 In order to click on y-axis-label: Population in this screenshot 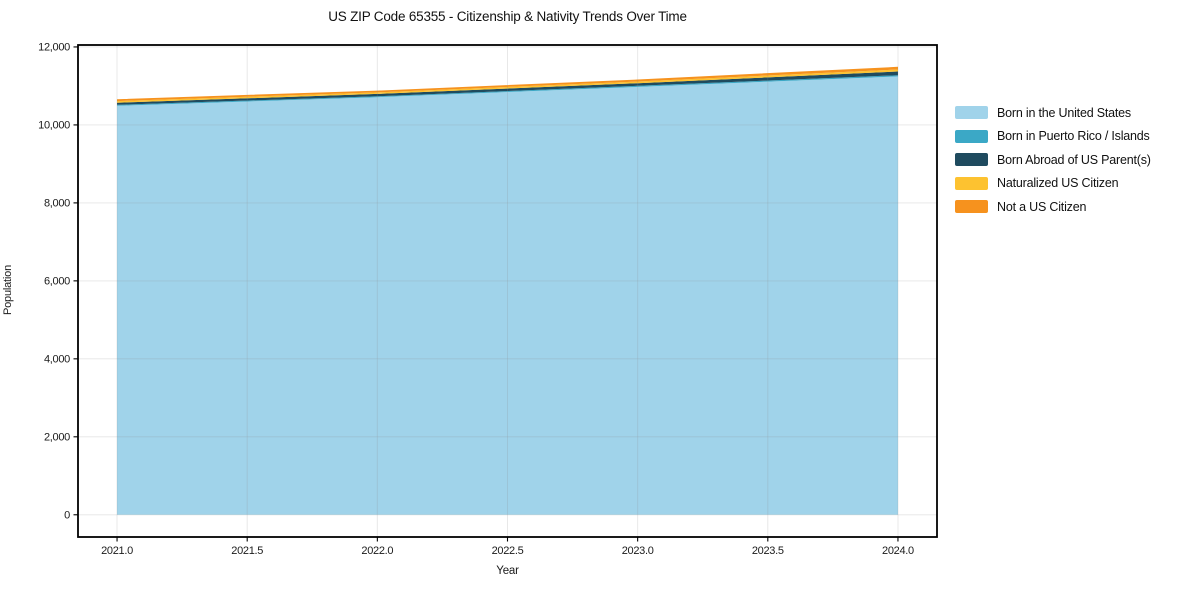, I will do `click(8, 290)`.